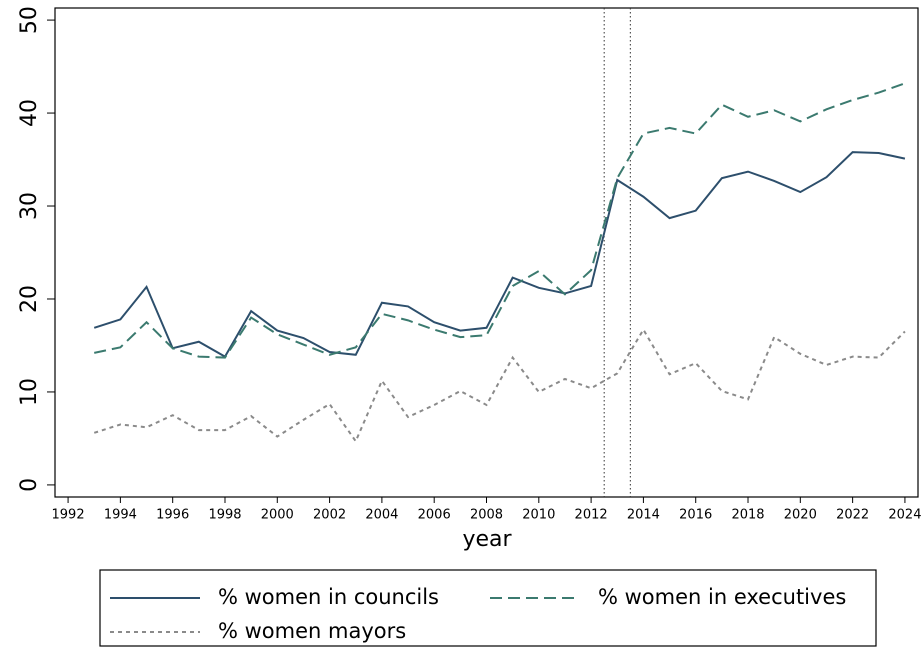 The image size is (924, 648). What do you see at coordinates (852, 515) in the screenshot?
I see `x-tick-label: 2022` at bounding box center [852, 515].